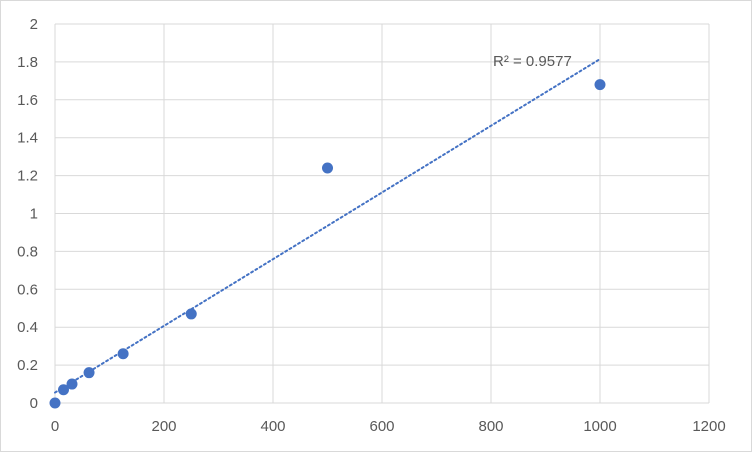 Image resolution: width=752 pixels, height=452 pixels. I want to click on x-tick-label: 800, so click(490, 426).